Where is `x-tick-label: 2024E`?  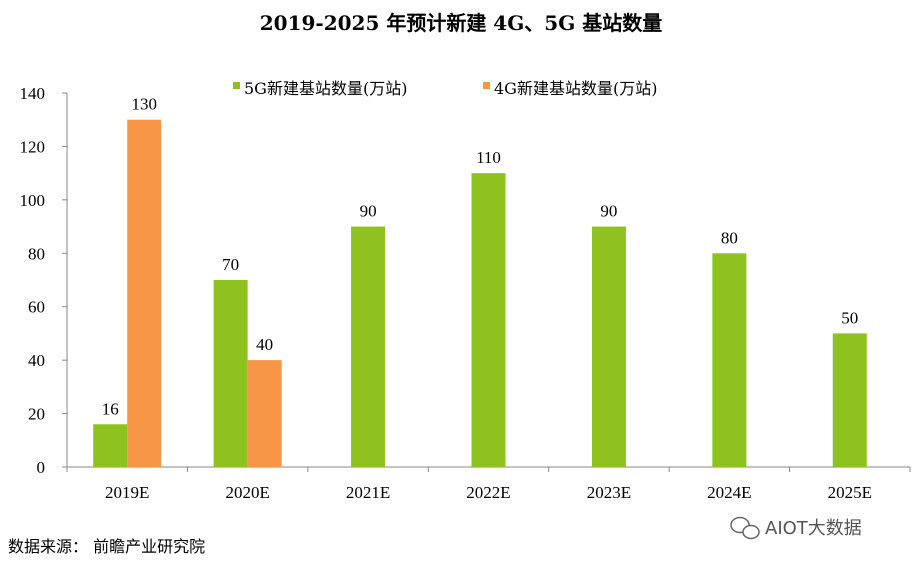 x-tick-label: 2024E is located at coordinates (729, 492).